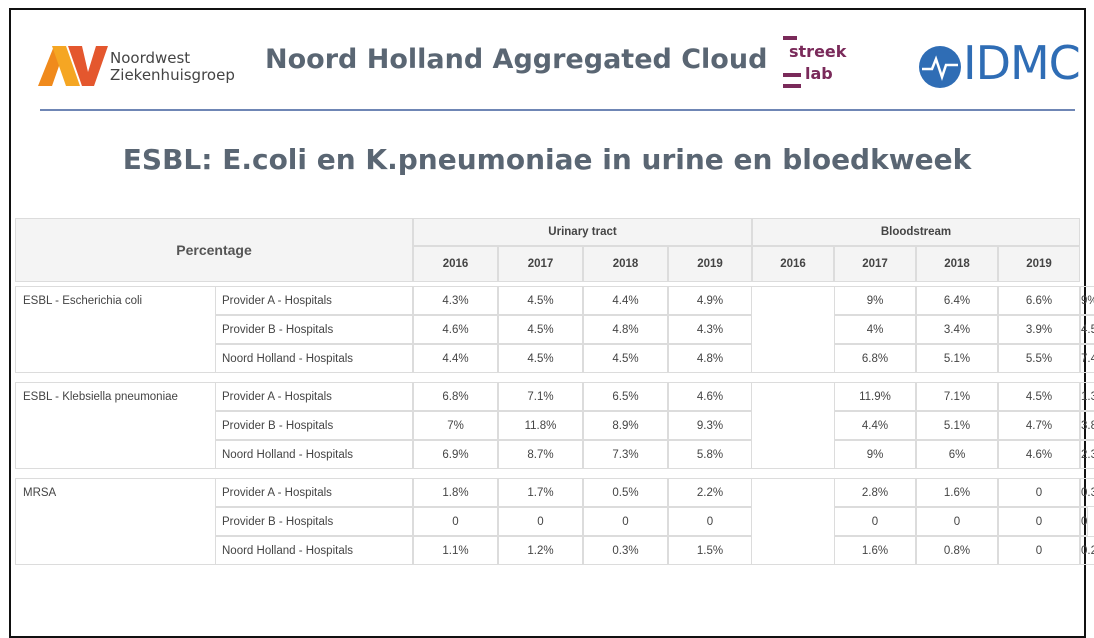 This screenshot has height=638, width=1094. I want to click on year-header: 2019, so click(1039, 264).